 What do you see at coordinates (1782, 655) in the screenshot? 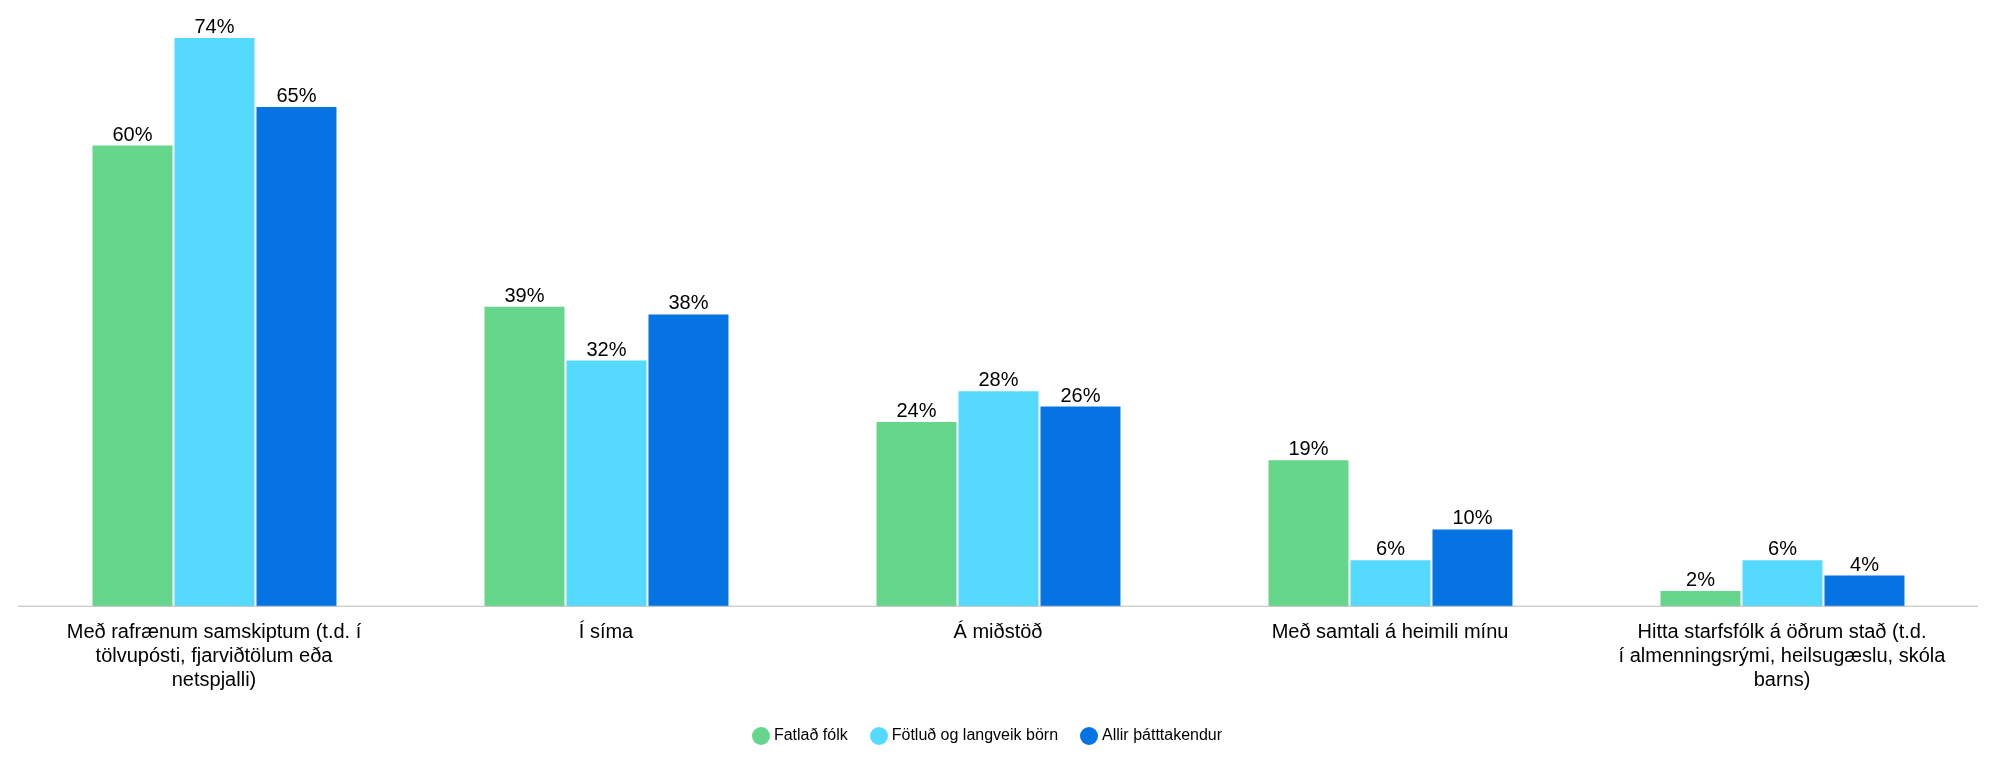
I see `x-tick-label: Hitta starfsfólk á öðrum stað (t.d. í almenningsrými, heilsugæslu, skóla barns)` at bounding box center [1782, 655].